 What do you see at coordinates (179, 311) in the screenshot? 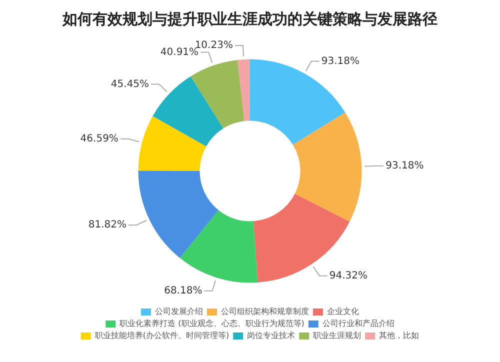
I see `legend-label: 公司发展介绍` at bounding box center [179, 311].